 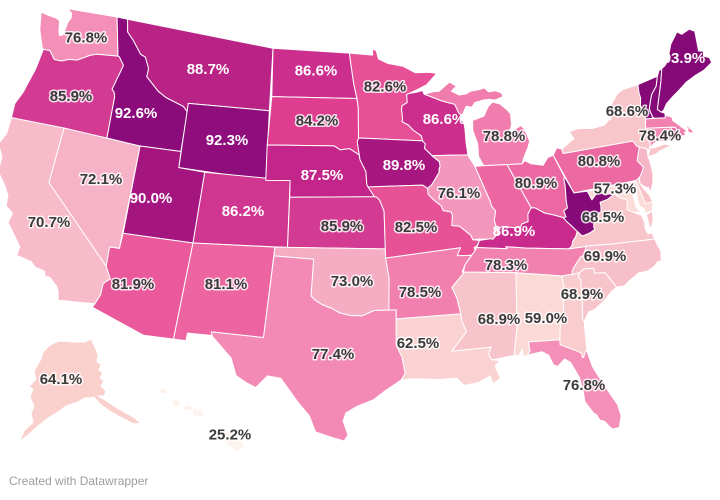 I want to click on svg-text: 90.0%, so click(x=151, y=198).